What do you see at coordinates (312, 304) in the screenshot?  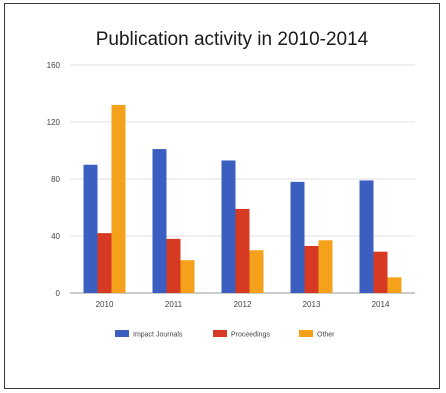 I see `x-tick-label: 2013` at bounding box center [312, 304].